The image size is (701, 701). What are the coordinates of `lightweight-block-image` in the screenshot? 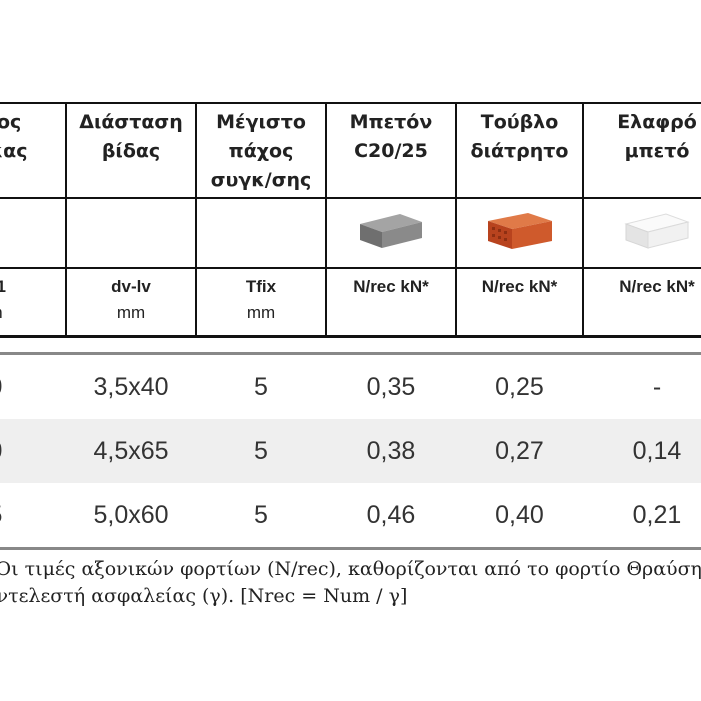 It's located at (641, 233).